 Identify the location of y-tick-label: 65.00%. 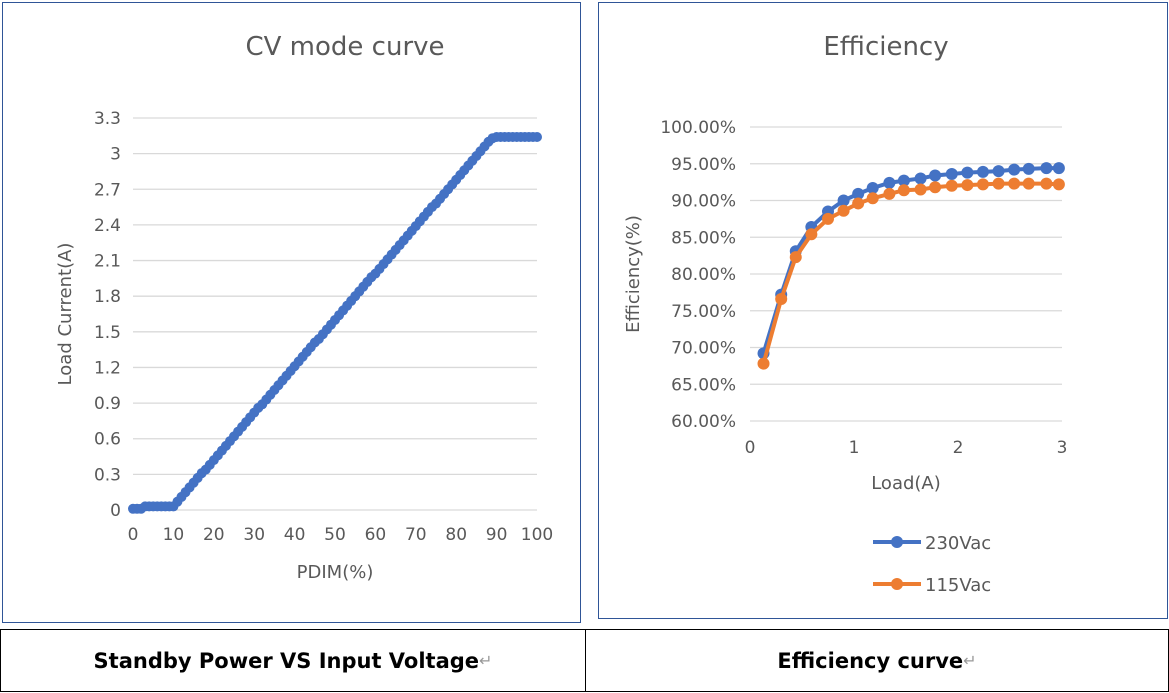
(703, 385).